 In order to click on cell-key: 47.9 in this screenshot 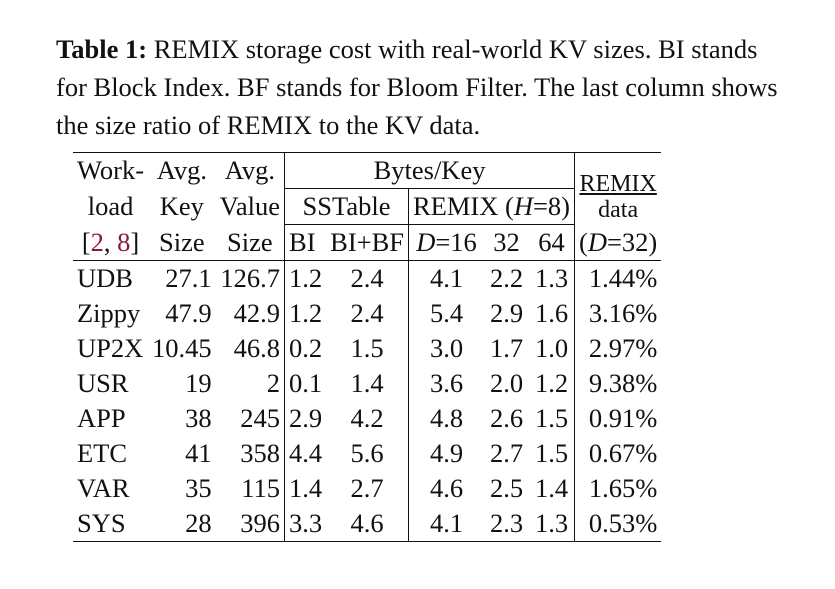, I will do `click(188, 313)`.